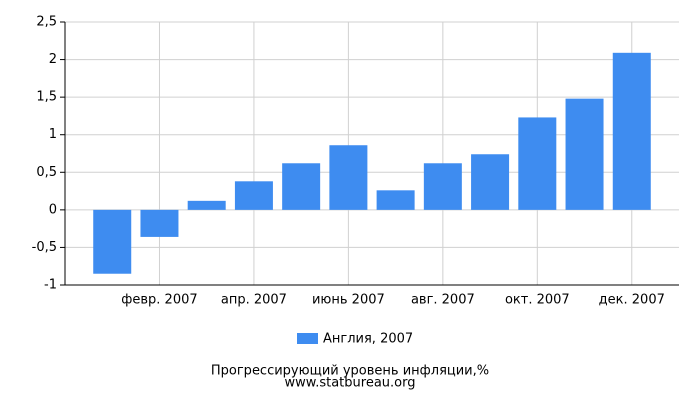 The width and height of the screenshot is (700, 404). What do you see at coordinates (254, 300) in the screenshot?
I see `x-tick-label: апр. 2007` at bounding box center [254, 300].